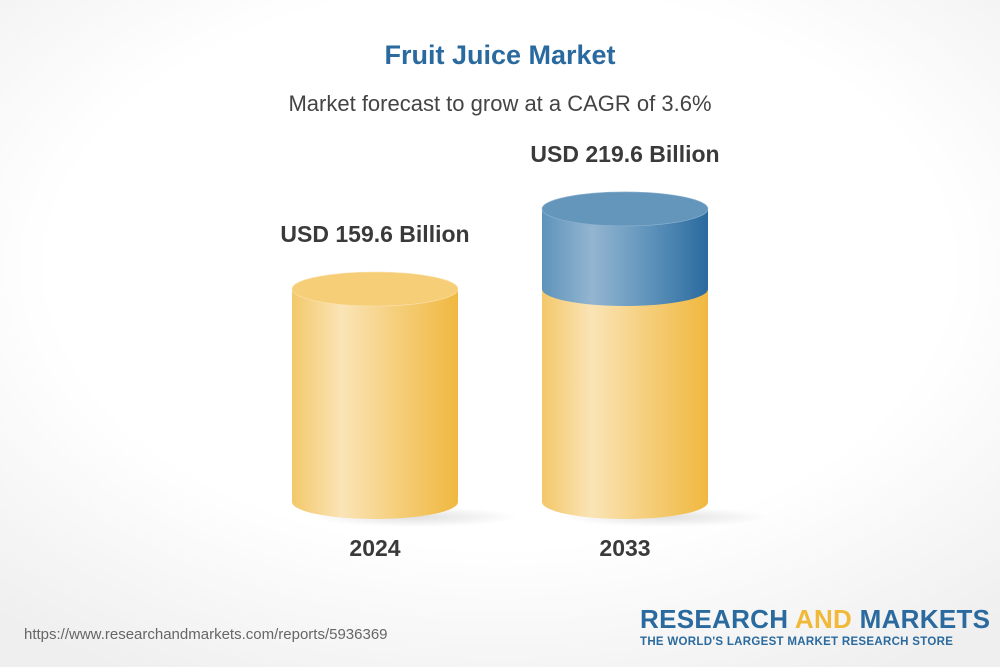 This screenshot has height=667, width=1000. I want to click on bar-2024-base, so click(375, 404).